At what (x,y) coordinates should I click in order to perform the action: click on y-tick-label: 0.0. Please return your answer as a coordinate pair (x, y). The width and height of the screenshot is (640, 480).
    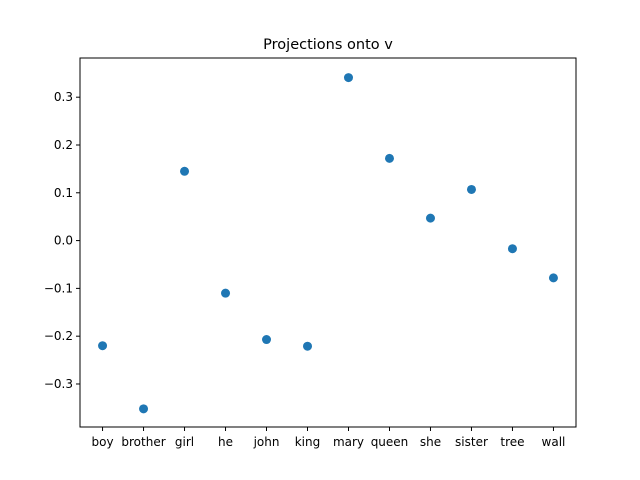
    Looking at the image, I should click on (63, 241).